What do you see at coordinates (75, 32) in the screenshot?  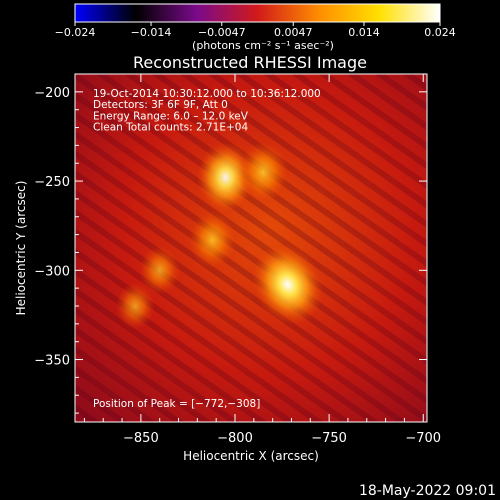 I see `colorbar-tick-label: −0.024` at bounding box center [75, 32].